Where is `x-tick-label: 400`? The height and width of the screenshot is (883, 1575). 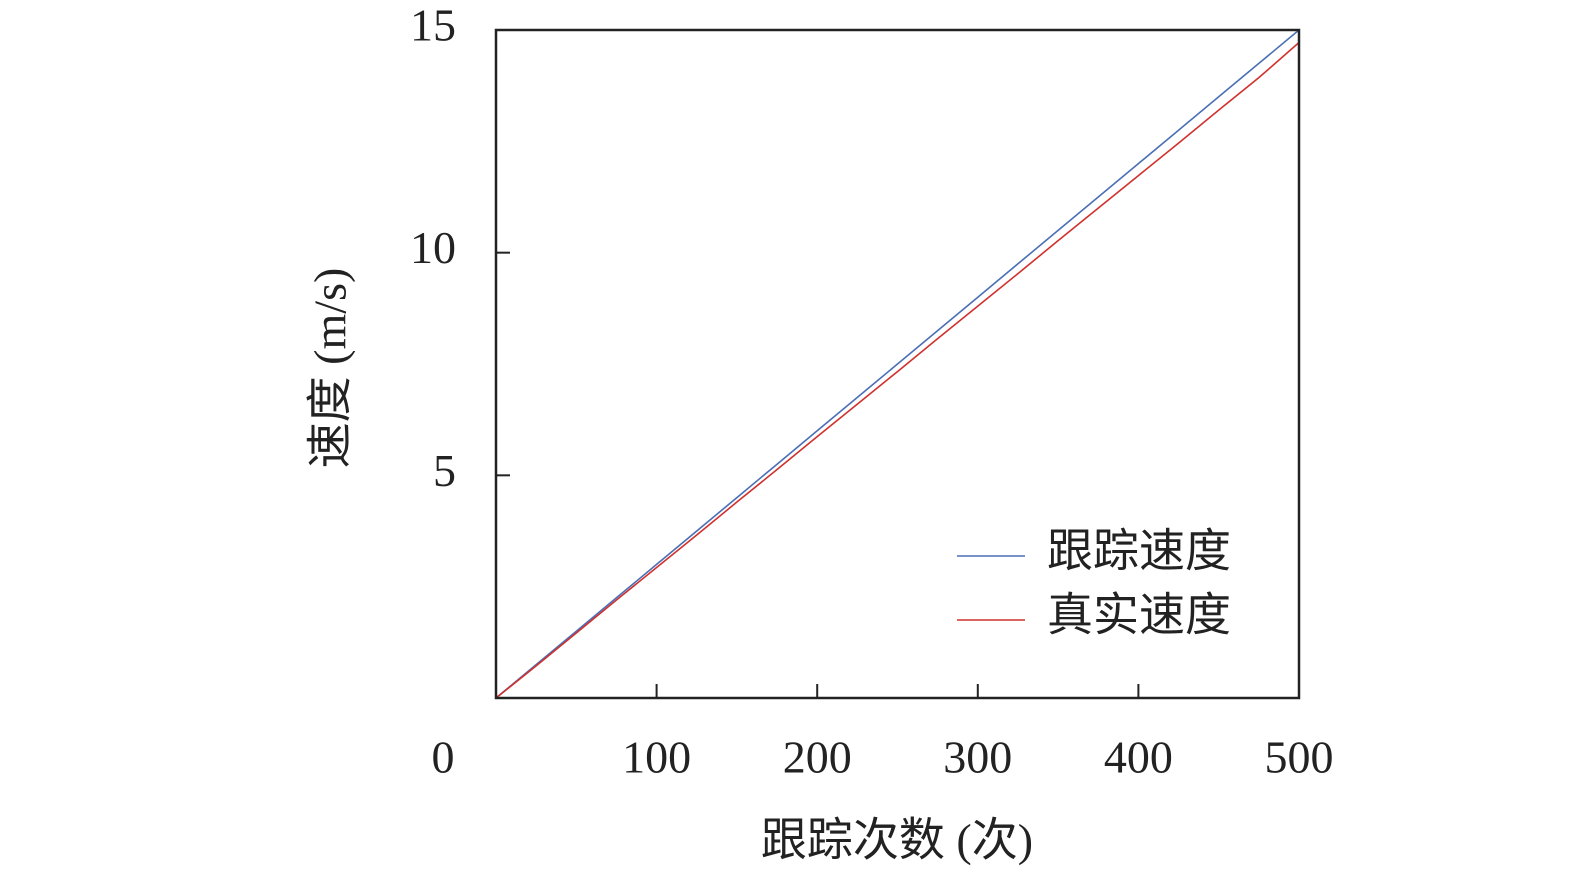 x-tick-label: 400 is located at coordinates (1138, 757).